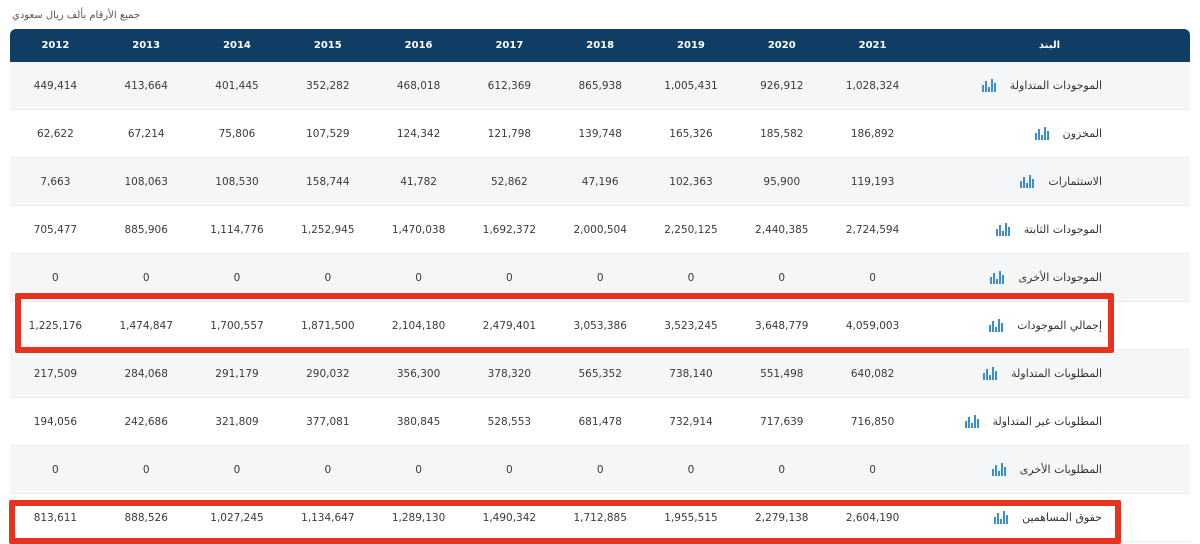 The image size is (1200, 544). What do you see at coordinates (600, 470) in the screenshot?
I see `table-row: 0 0 0 0 0 0 0 0 0 0 المطلوبات الأخرى` at bounding box center [600, 470].